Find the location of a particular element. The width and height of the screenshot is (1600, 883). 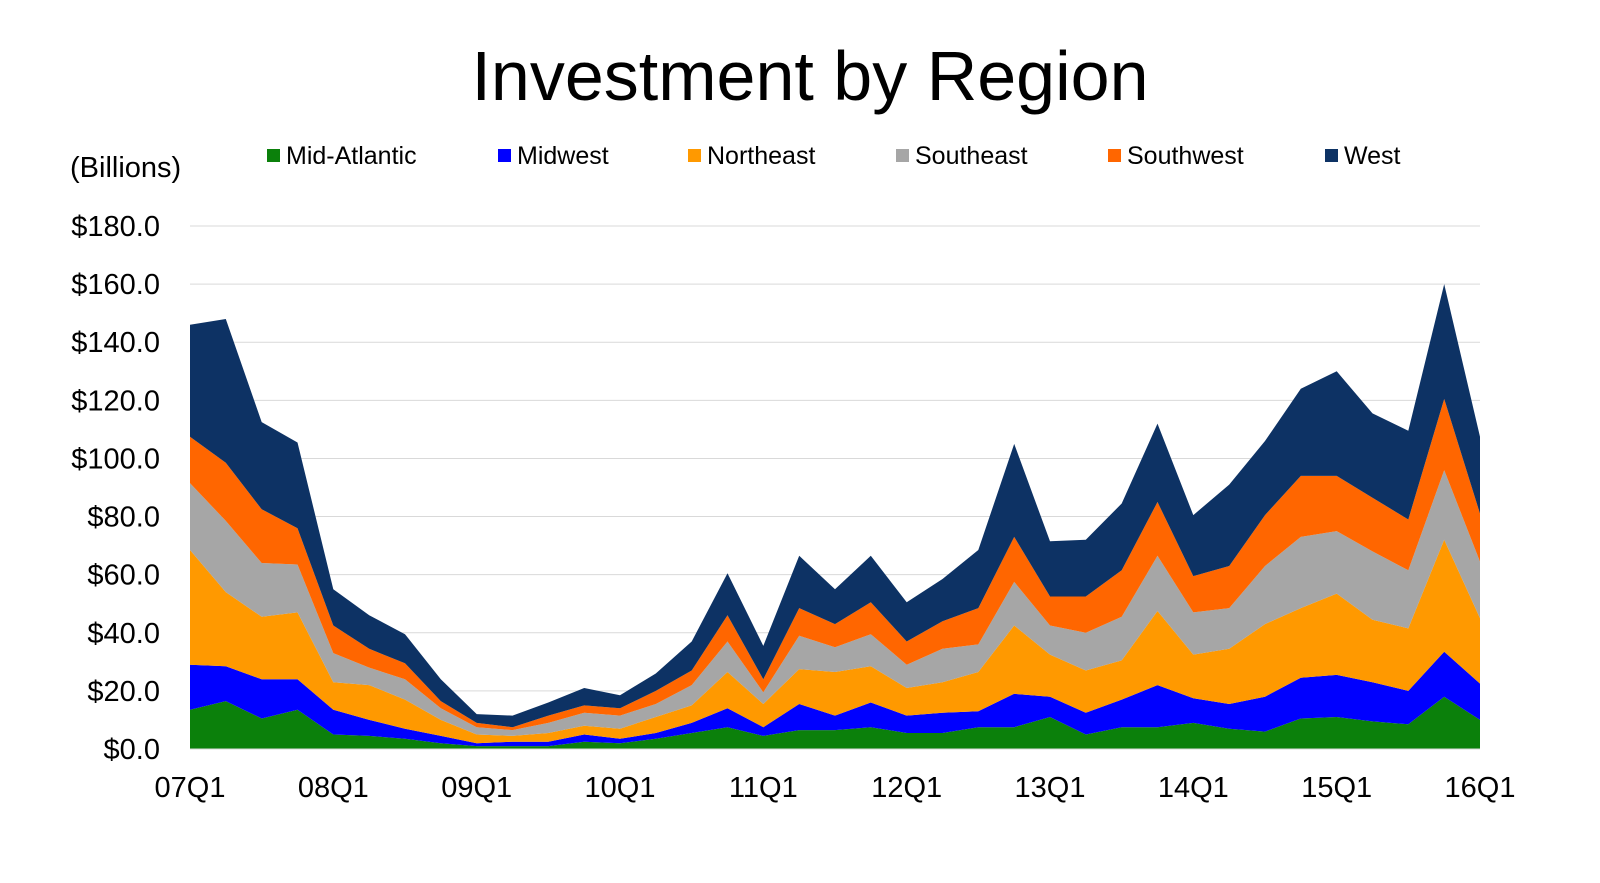

x-tick-label: 08Q1 is located at coordinates (333, 788).